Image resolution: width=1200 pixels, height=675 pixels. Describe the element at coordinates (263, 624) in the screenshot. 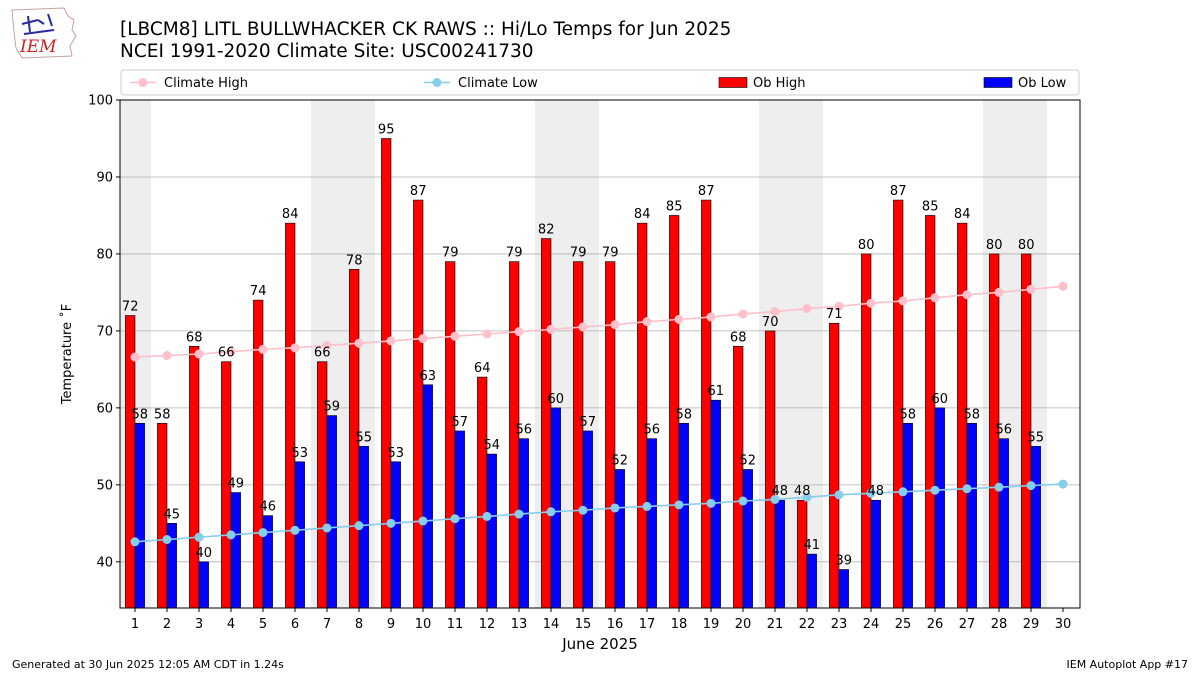

I see `x-tick-label: 5` at that location.